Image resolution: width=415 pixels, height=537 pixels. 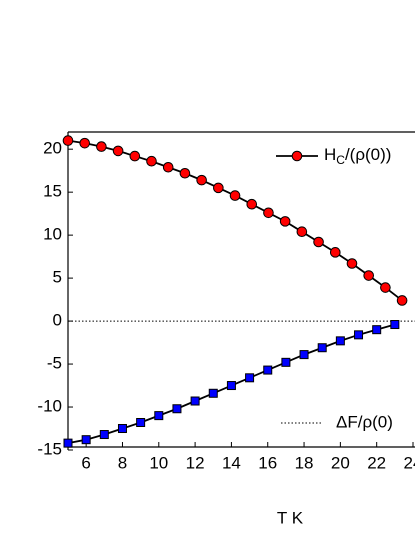 I want to click on y-tick-label: 10, so click(x=52, y=234).